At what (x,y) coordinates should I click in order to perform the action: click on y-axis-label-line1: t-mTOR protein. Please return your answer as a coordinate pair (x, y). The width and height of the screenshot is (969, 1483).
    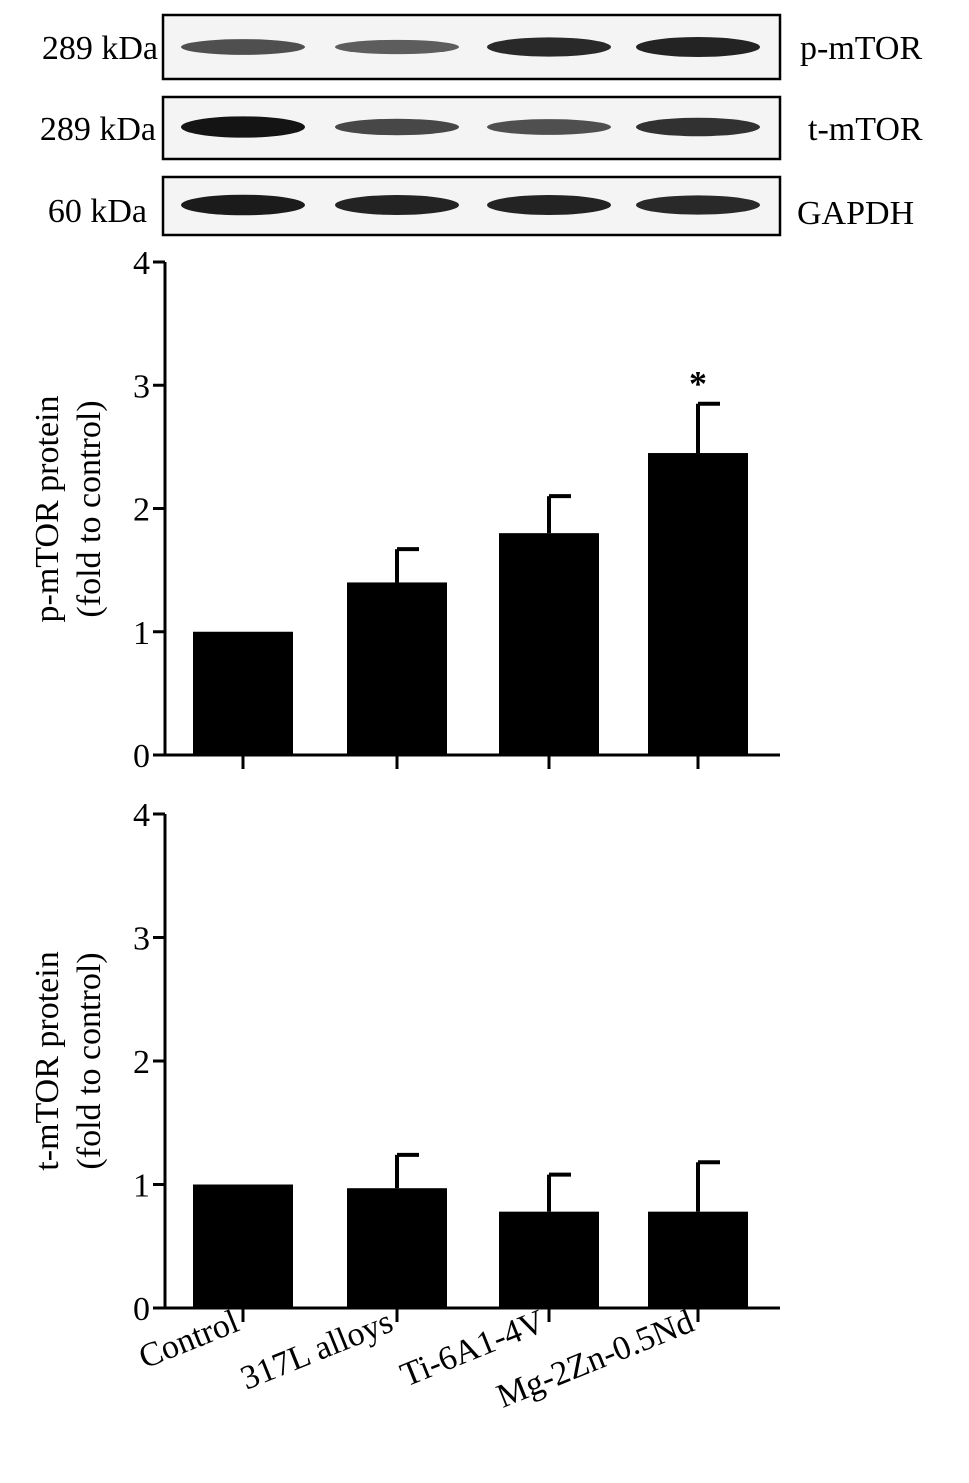
    Looking at the image, I should click on (47, 1060).